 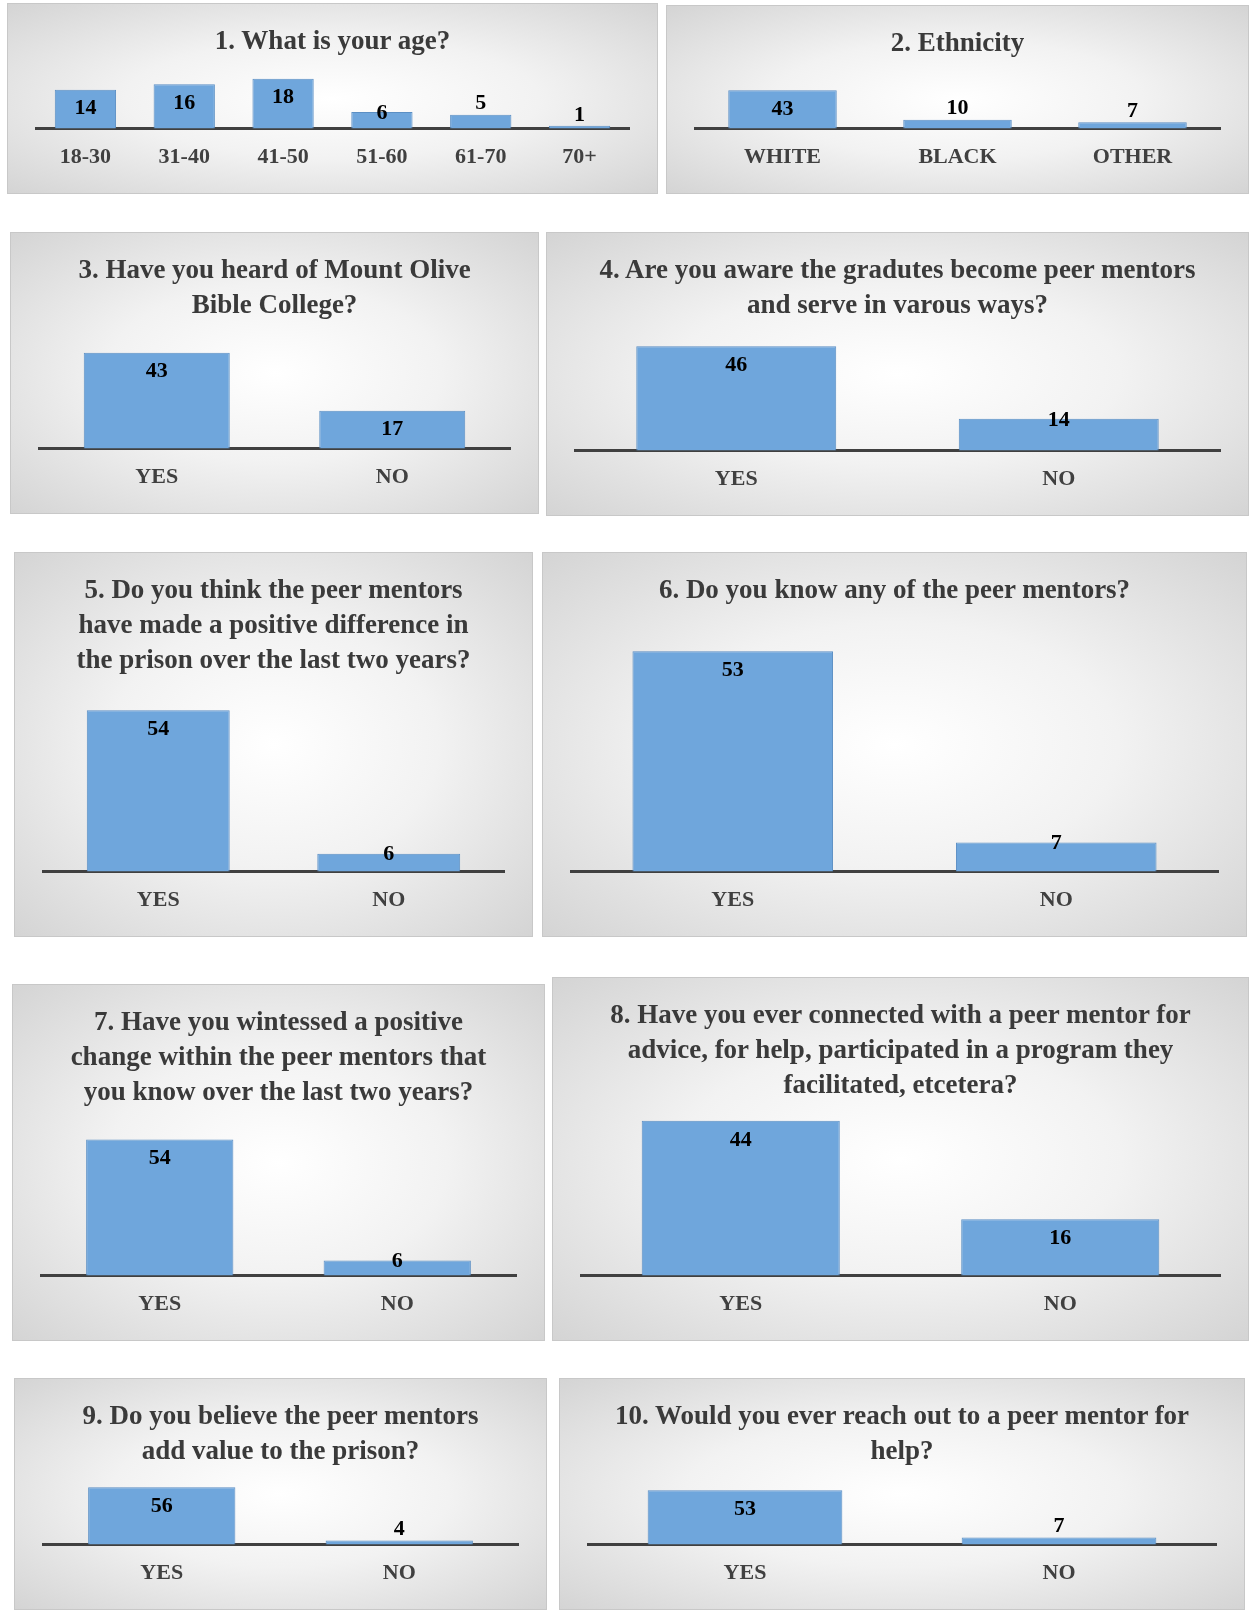 I want to click on x-tick-label: 51-60, so click(x=382, y=156).